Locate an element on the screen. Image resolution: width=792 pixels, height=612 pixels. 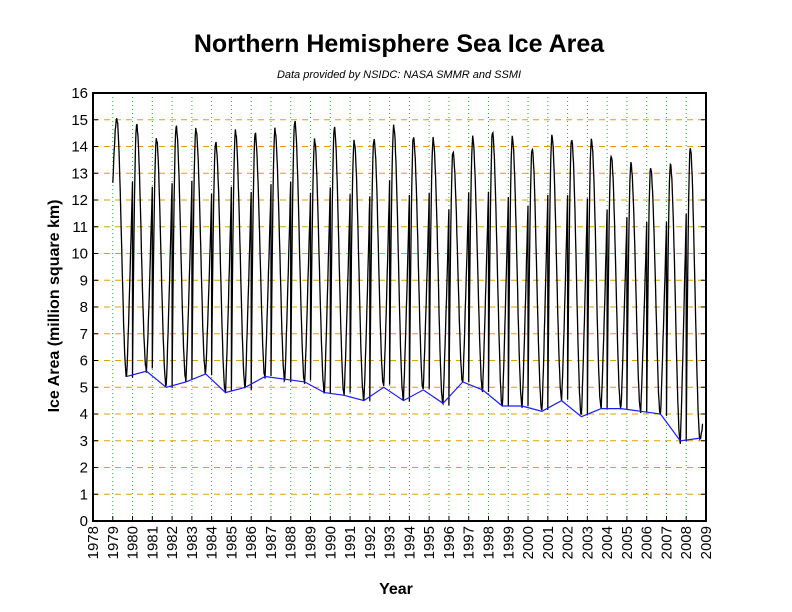
x-tick-label: 1984 is located at coordinates (212, 542).